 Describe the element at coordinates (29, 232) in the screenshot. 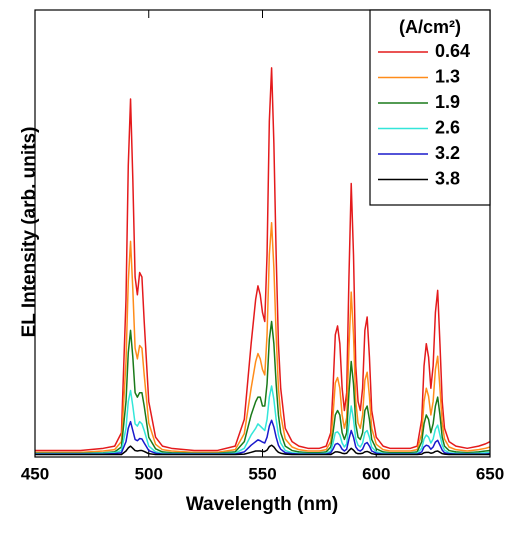

I see `y-axis-label: EL Intensity (arb. units)` at that location.